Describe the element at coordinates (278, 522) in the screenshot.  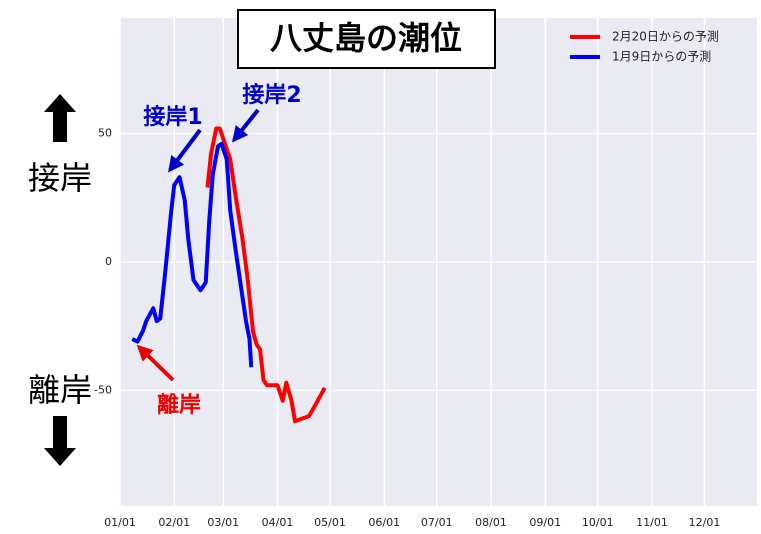
I see `x-tick-label: 04/01` at that location.